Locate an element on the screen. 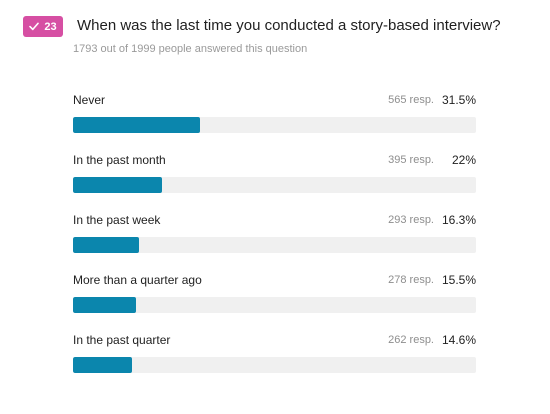 The width and height of the screenshot is (550, 414). percent-label: 15.5% is located at coordinates (458, 280).